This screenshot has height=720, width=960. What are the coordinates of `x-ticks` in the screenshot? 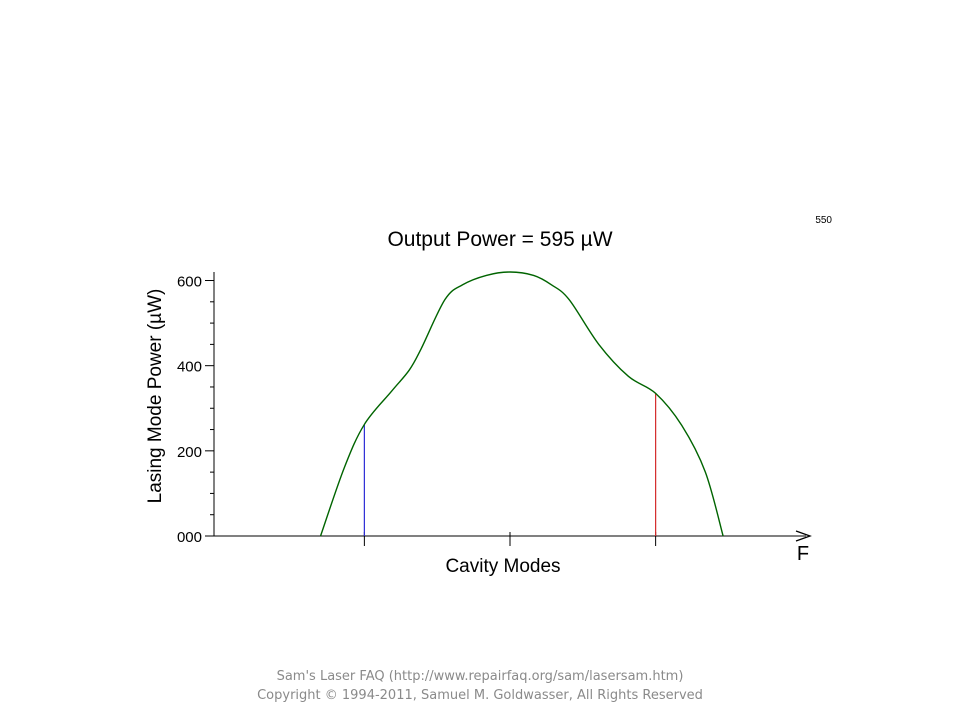 It's located at (510, 539).